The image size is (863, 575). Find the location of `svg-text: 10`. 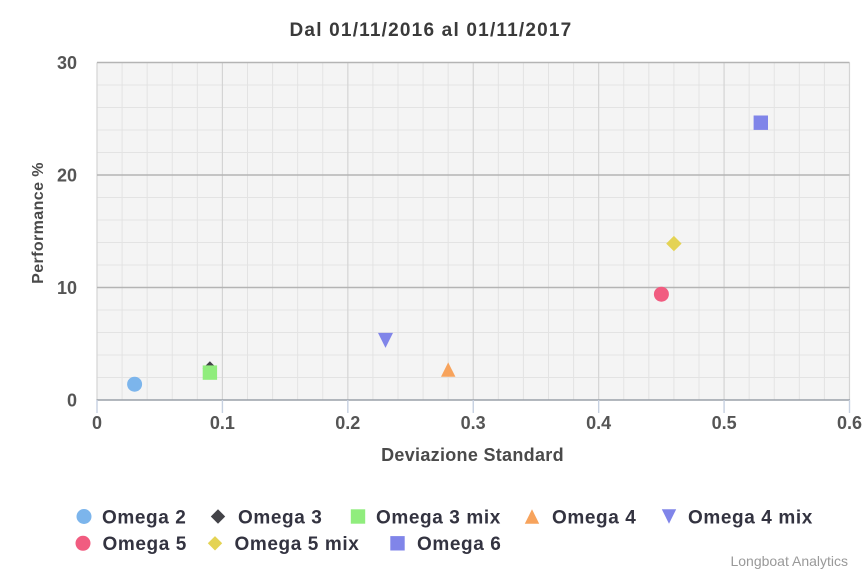

svg-text: 10 is located at coordinates (67, 288).